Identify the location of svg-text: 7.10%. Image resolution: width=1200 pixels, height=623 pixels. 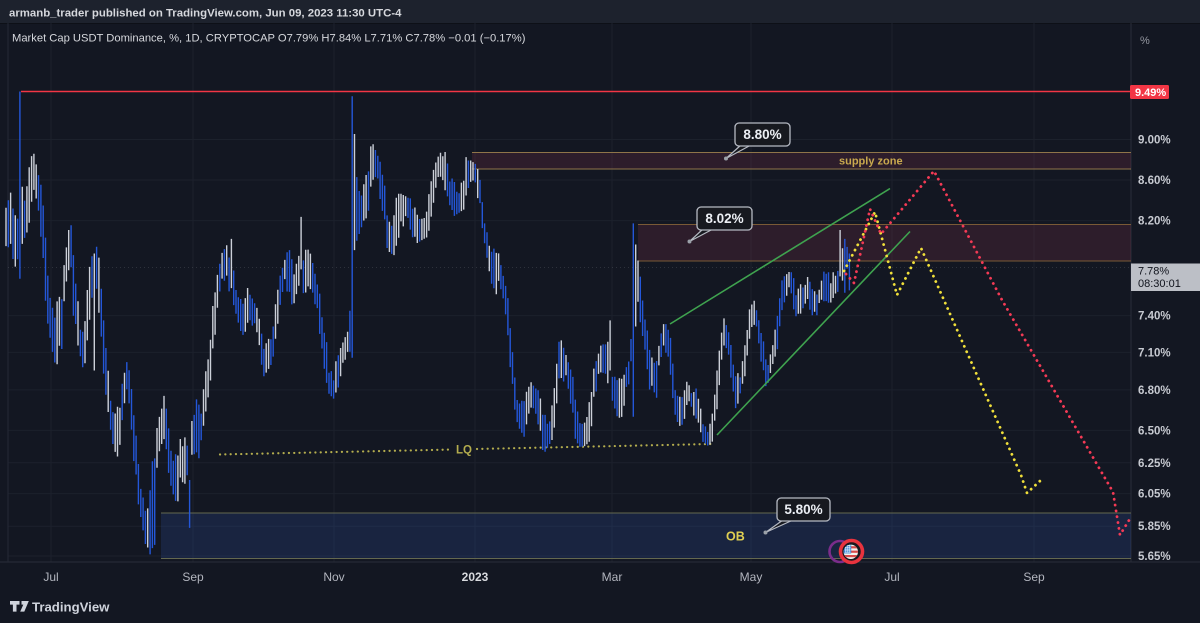
(1154, 353).